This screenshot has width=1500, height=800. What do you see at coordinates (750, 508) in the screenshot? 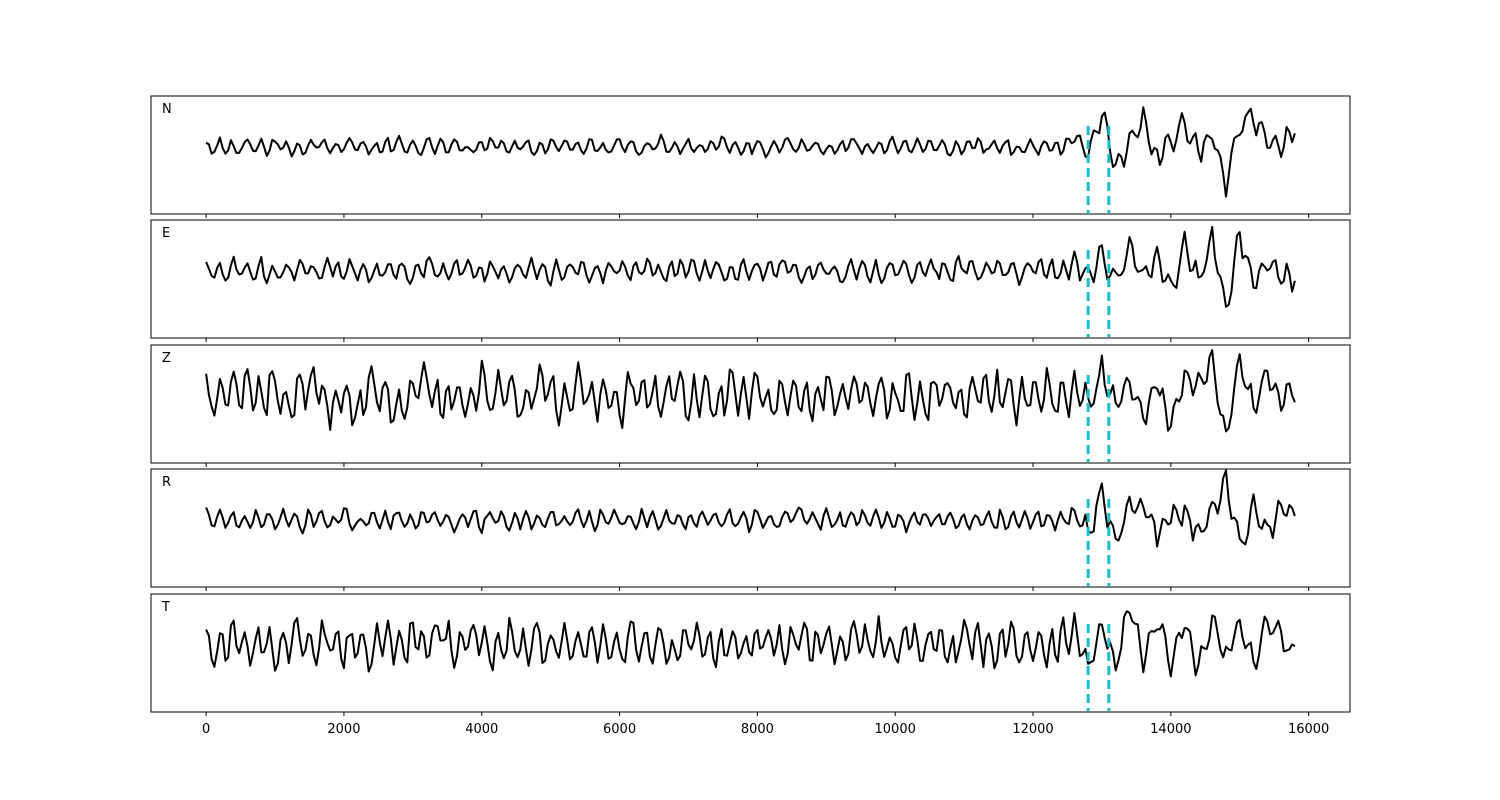
I see `series-line-r` at bounding box center [750, 508].